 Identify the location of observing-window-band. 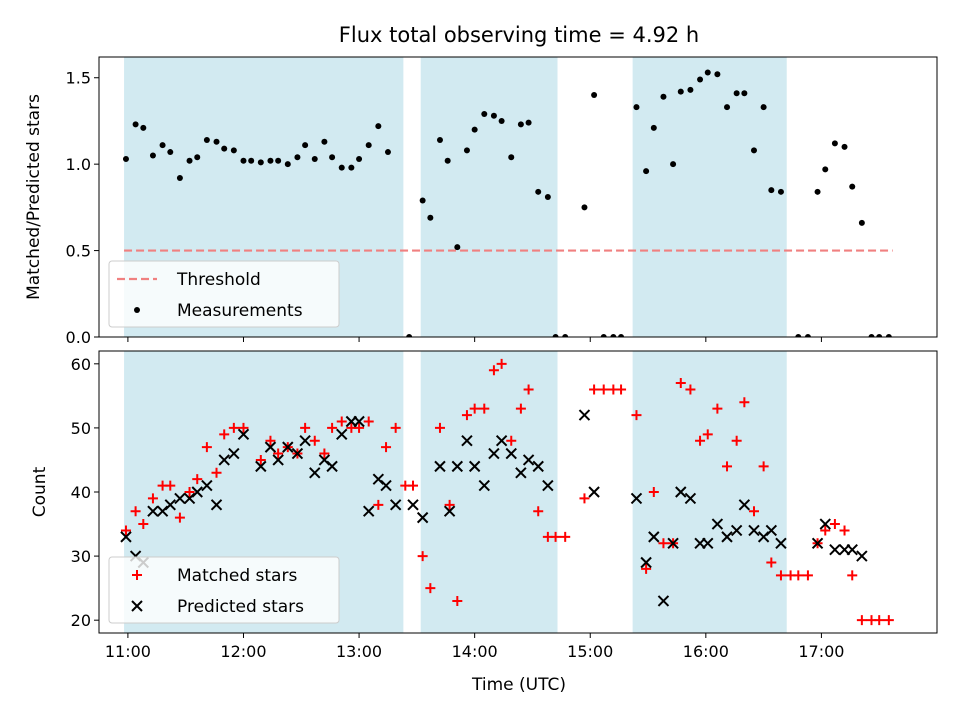
(489, 492).